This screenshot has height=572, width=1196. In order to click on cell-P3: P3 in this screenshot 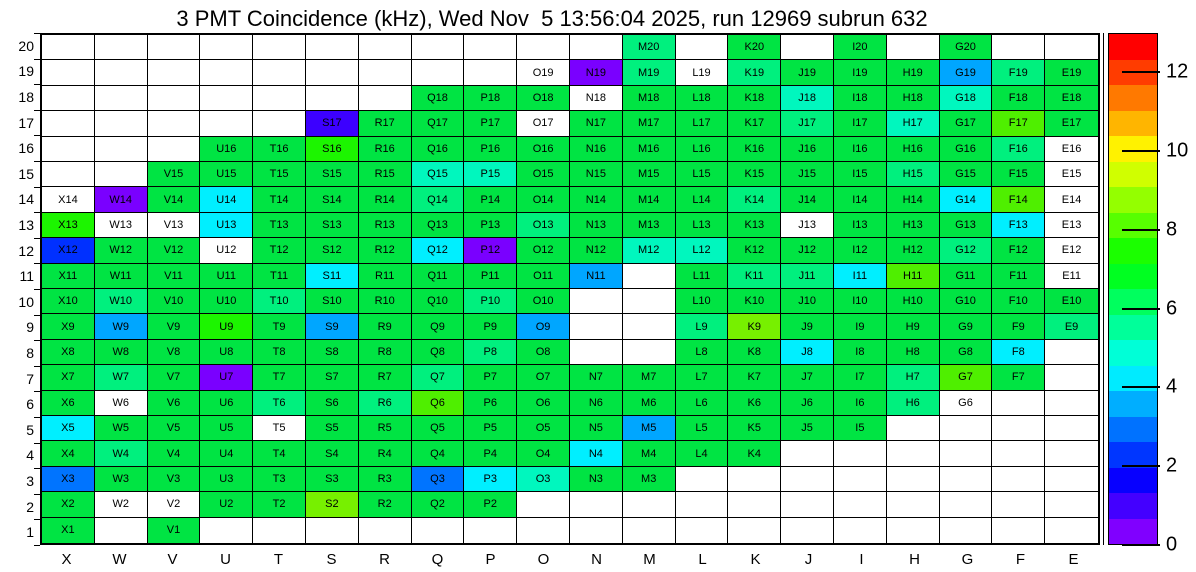, I will do `click(491, 479)`.